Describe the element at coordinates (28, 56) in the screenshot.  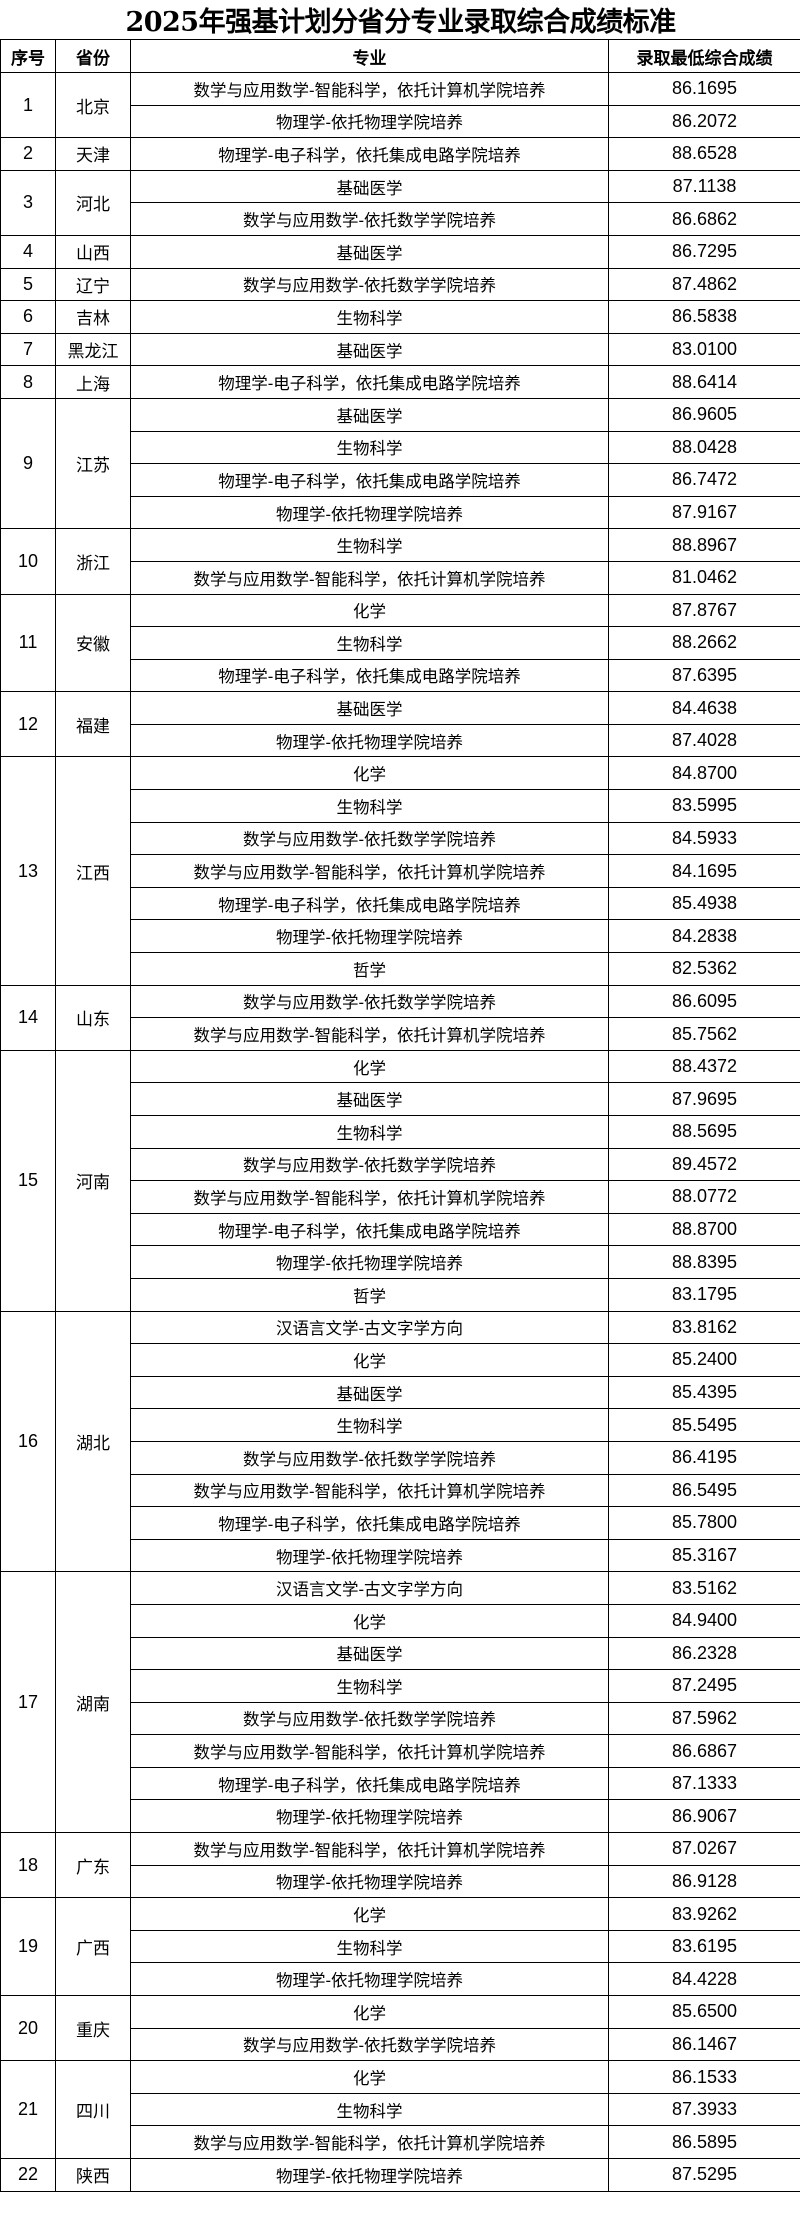
I see `header-index: 序号` at that location.